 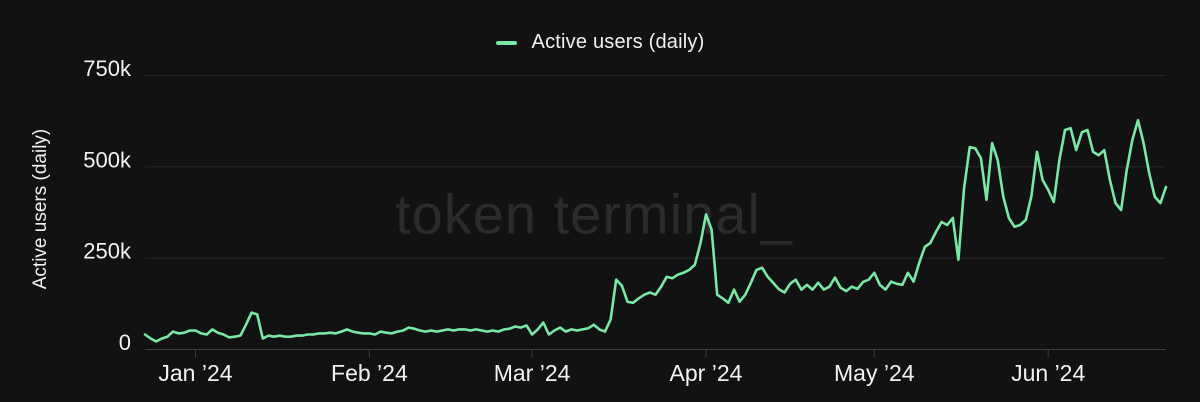 What do you see at coordinates (195, 373) in the screenshot?
I see `x-tick-label: Jan ’24` at bounding box center [195, 373].